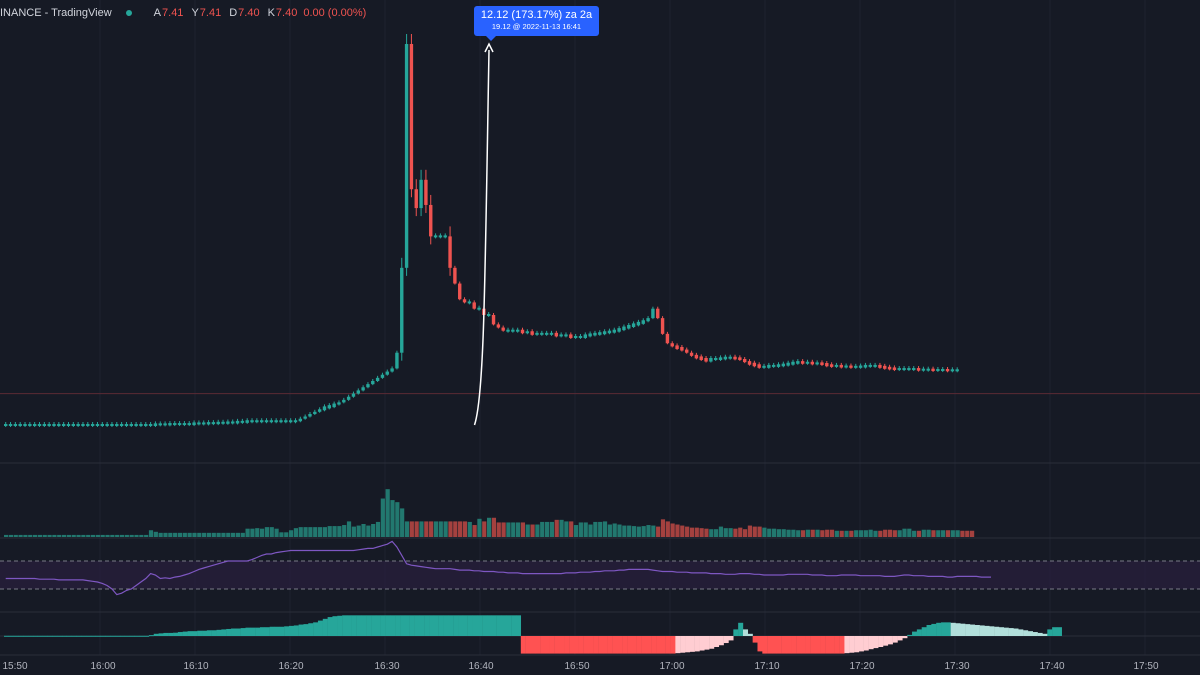  I want to click on ohlc-change-value: 0.00 (0.00%), so click(335, 13).